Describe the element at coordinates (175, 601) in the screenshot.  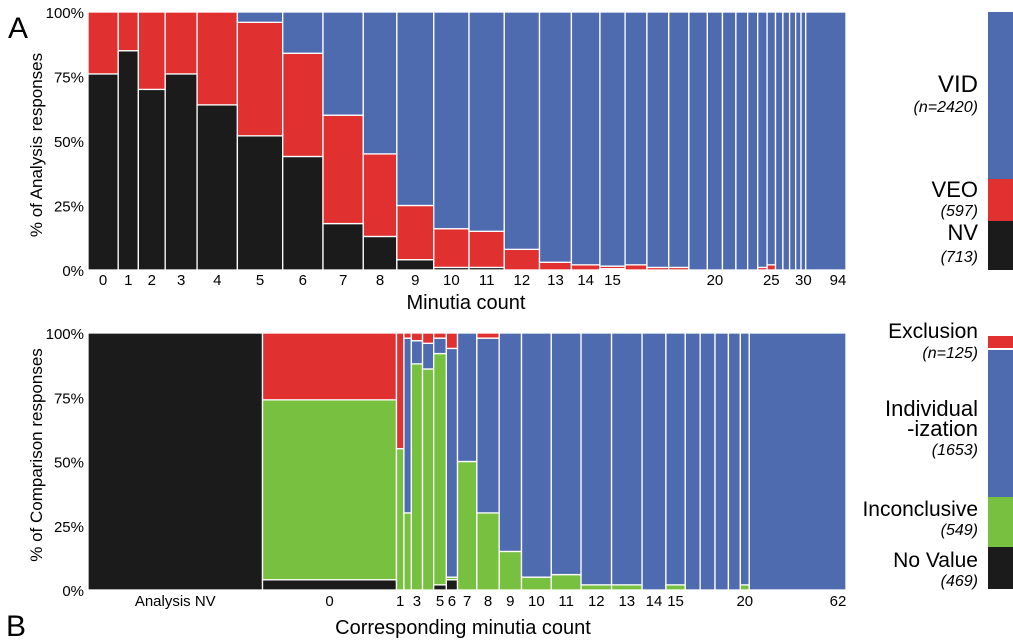
I see `b-x-tick-analysis-nv: Analysis NV` at that location.